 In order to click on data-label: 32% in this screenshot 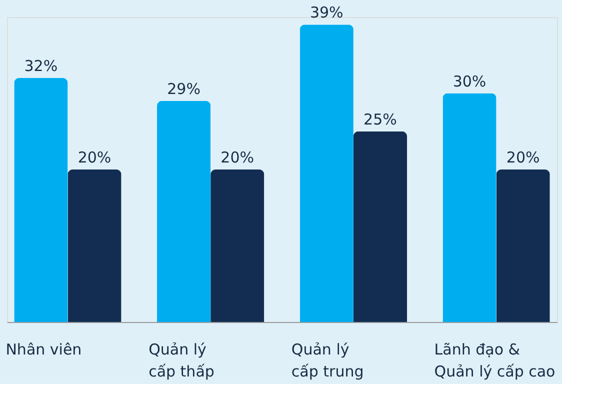, I will do `click(41, 66)`.